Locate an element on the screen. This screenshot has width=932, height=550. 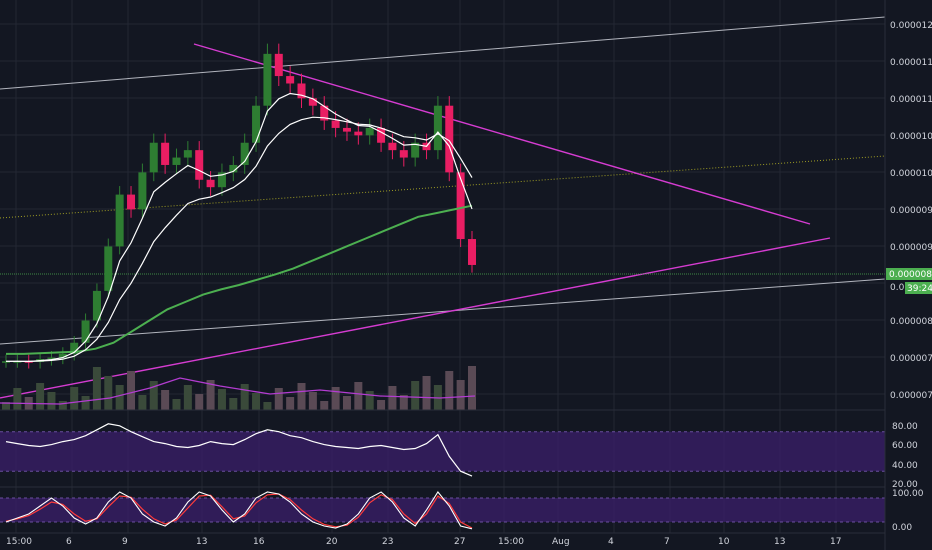
rsi-pane is located at coordinates (442, 450).